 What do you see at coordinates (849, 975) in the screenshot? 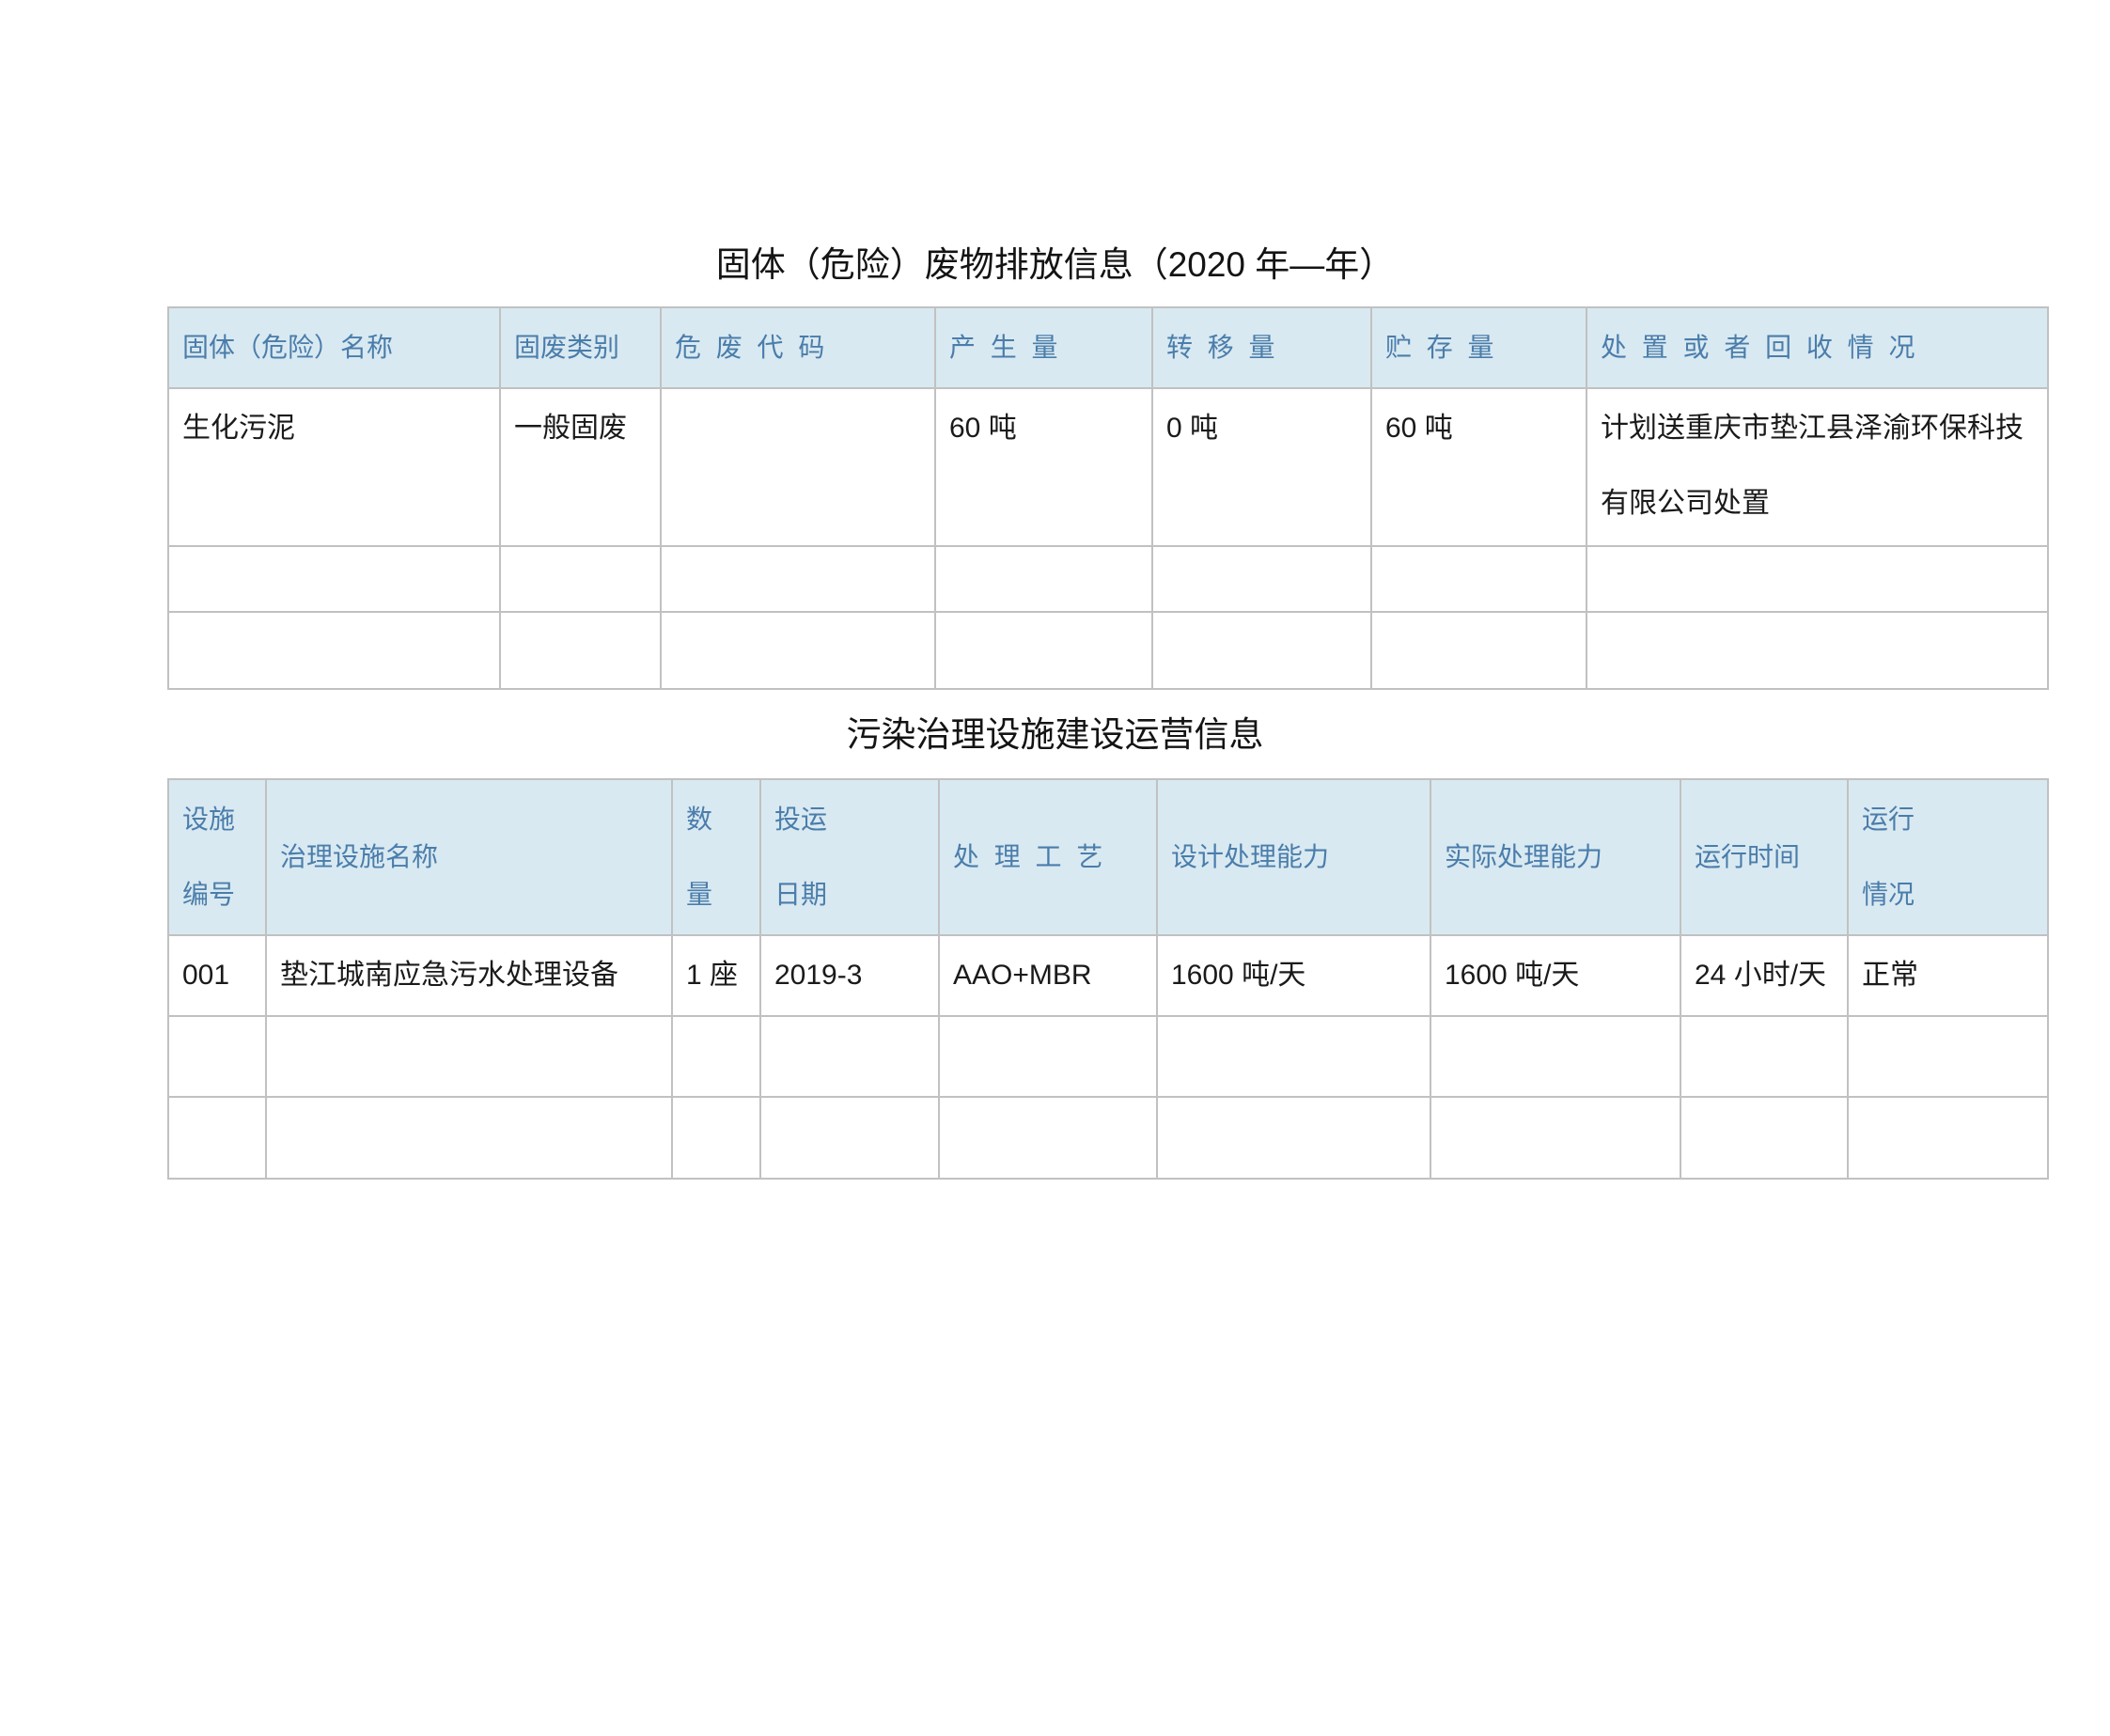
I see `cell-operation-date: 2019-3` at bounding box center [849, 975].